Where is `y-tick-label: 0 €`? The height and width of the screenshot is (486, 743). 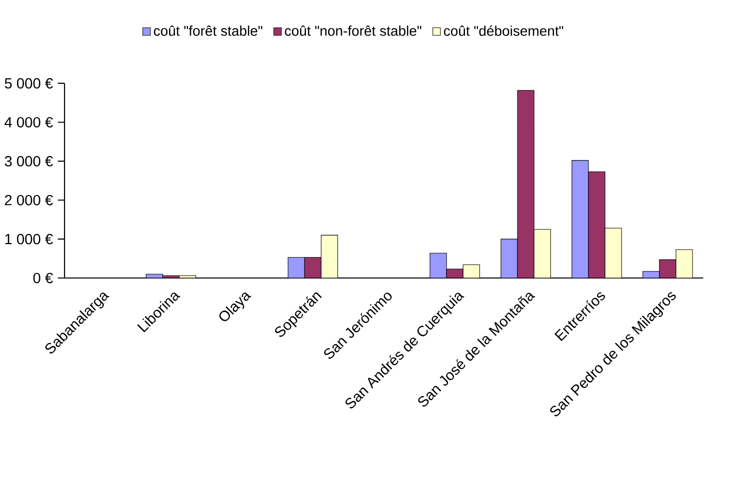 y-tick-label: 0 € is located at coordinates (43, 278).